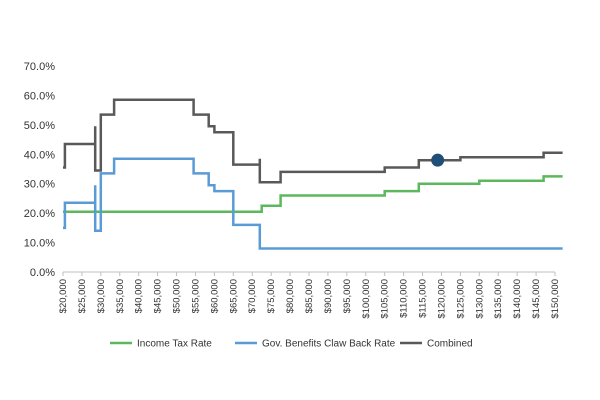 The image size is (600, 400). What do you see at coordinates (441, 299) in the screenshot?
I see `x-tick-label: $120,000` at bounding box center [441, 299].